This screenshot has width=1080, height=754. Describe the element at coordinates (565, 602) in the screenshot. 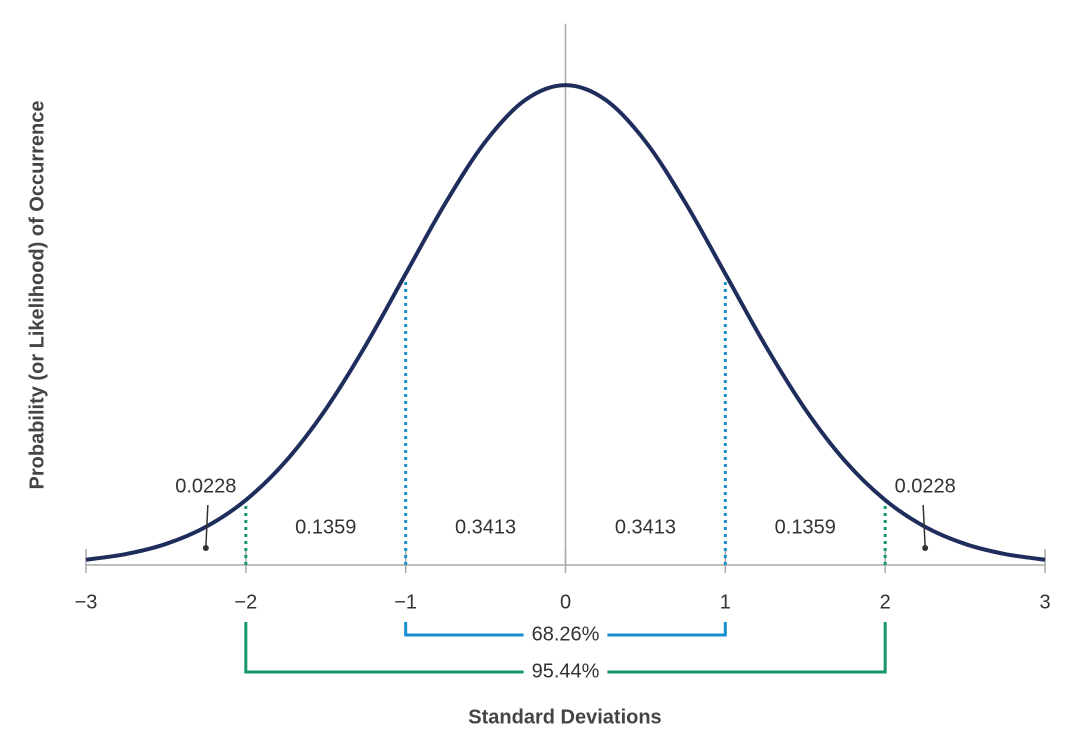

I see `x-tick-label: 0` at that location.